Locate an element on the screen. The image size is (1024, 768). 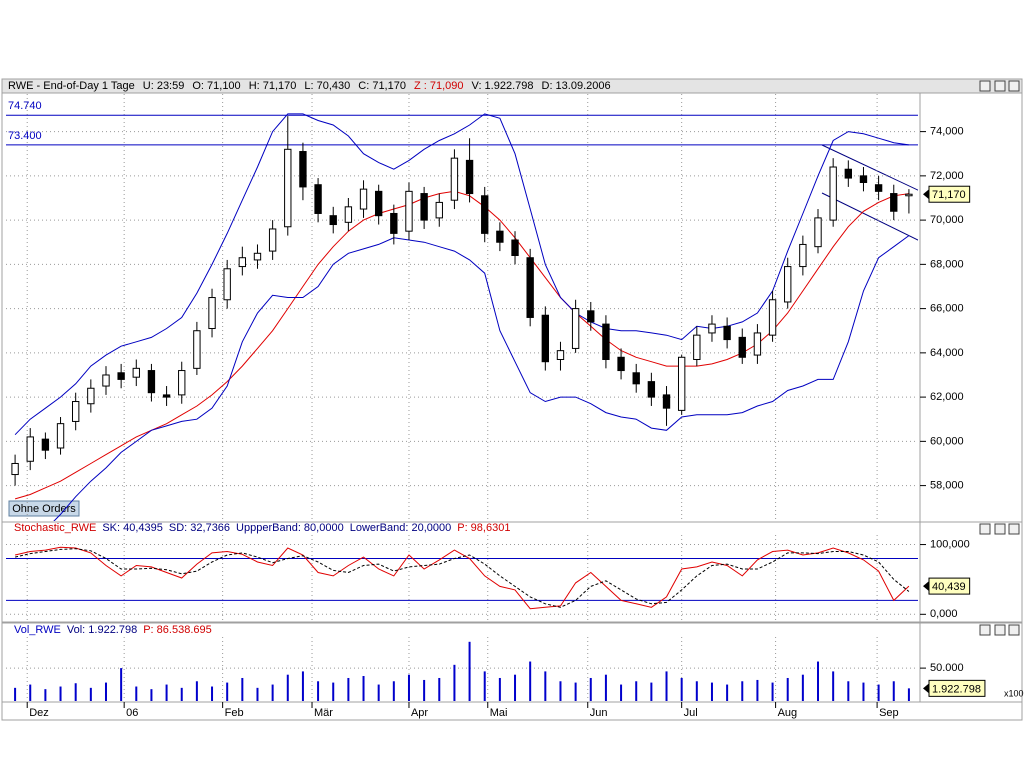
y-tick-label: 50.000 is located at coordinates (947, 668).